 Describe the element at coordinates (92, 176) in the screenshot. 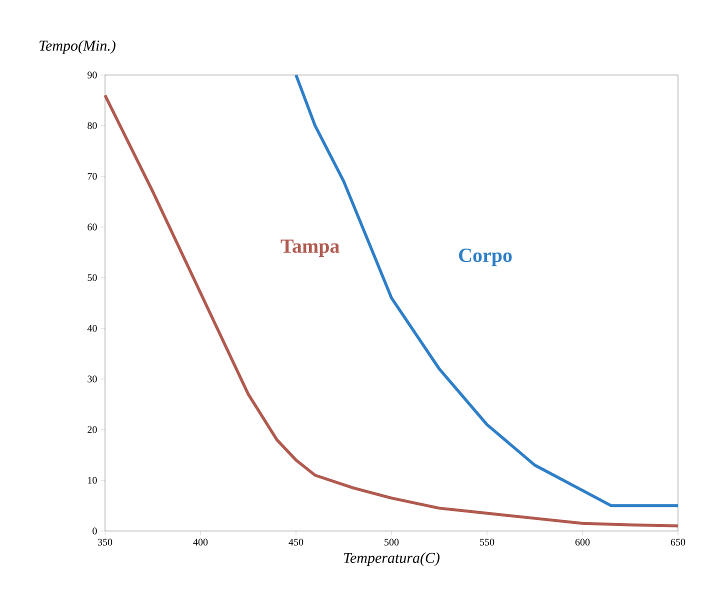

I see `y-tick-label: 70` at that location.